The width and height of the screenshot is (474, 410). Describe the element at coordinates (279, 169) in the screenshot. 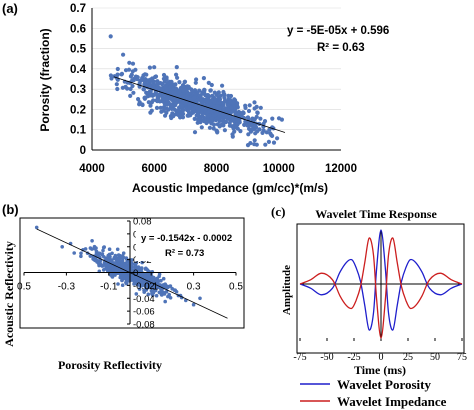

I see `panel-a-x-tick-label: 10000` at that location.